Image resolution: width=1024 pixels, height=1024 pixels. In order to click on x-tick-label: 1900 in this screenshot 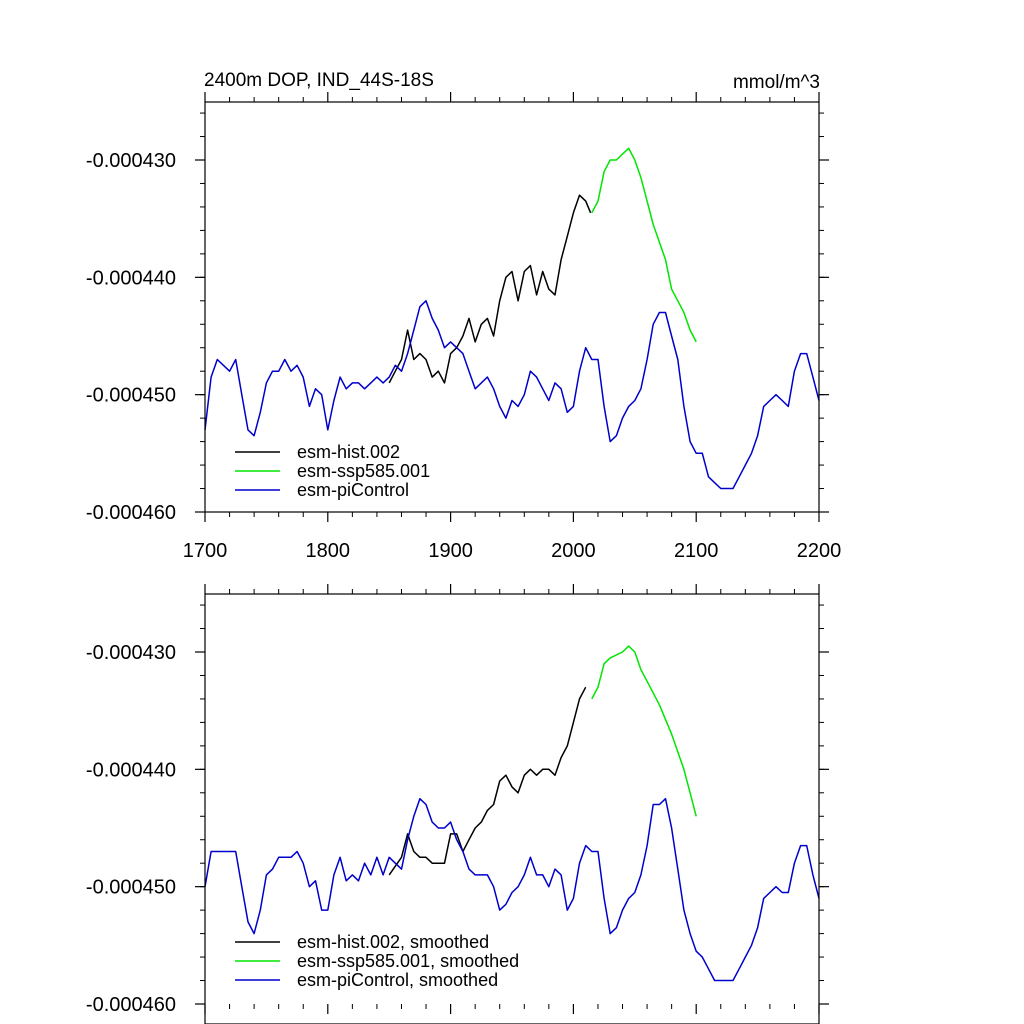, I will do `click(450, 551)`.